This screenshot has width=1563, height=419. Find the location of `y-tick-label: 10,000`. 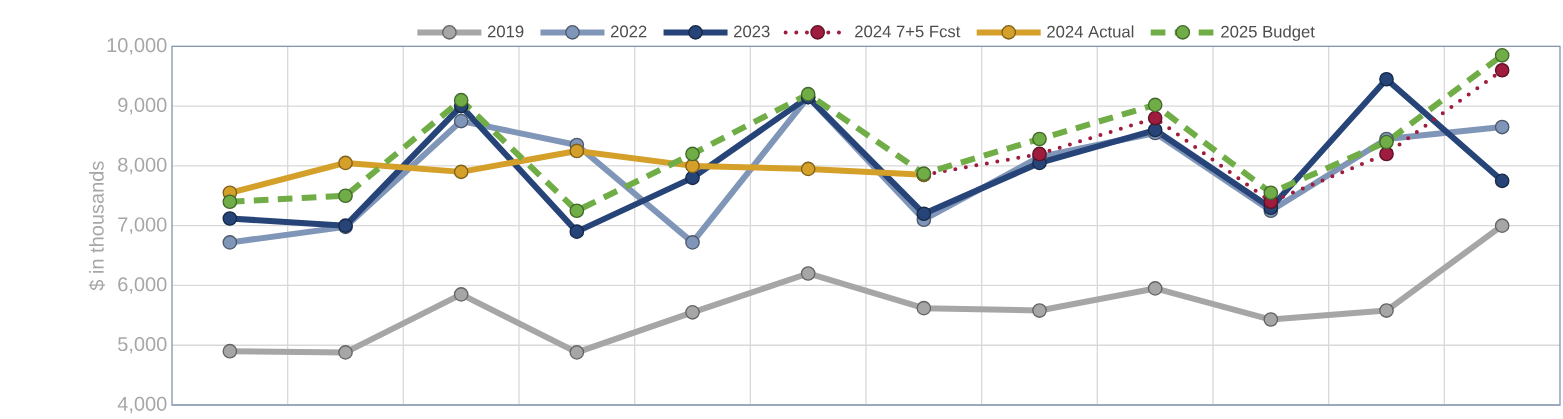

y-tick-label: 10,000 is located at coordinates (137, 46).